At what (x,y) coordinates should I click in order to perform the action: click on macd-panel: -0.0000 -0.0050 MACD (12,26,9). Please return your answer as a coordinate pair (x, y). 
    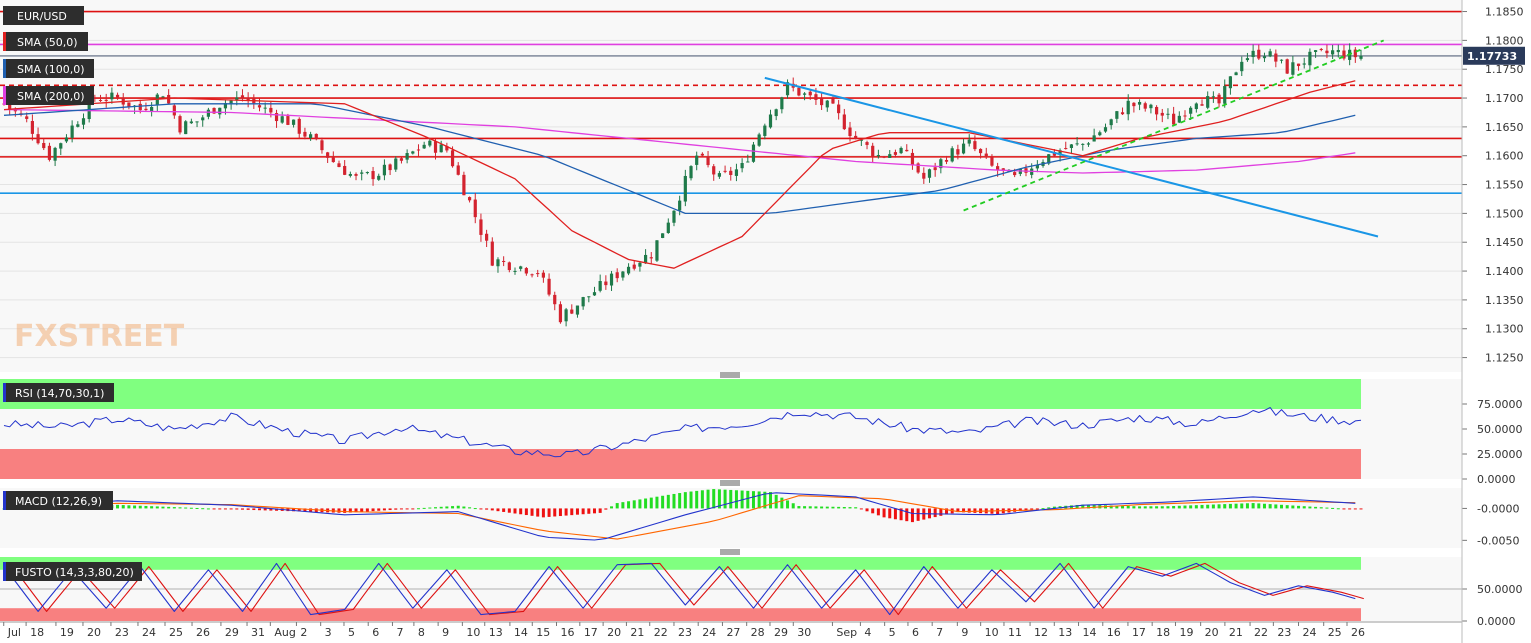
    Looking at the image, I should click on (759, 518).